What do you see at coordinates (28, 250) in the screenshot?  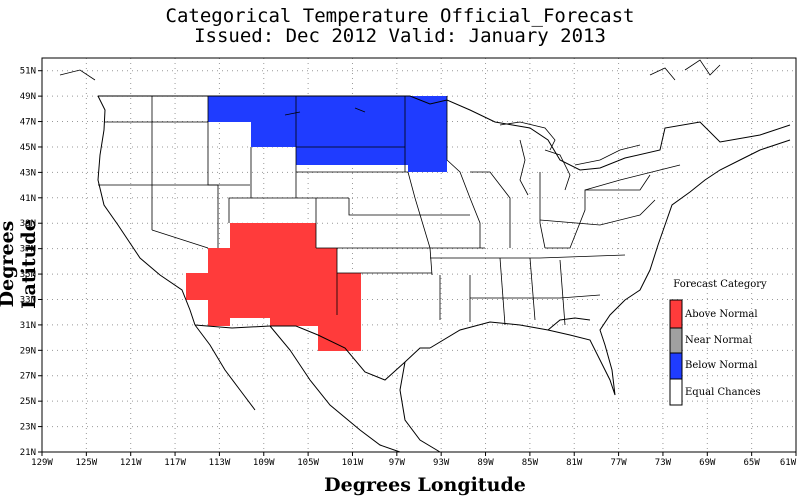 I see `y-tick-label: 37N` at bounding box center [28, 250].